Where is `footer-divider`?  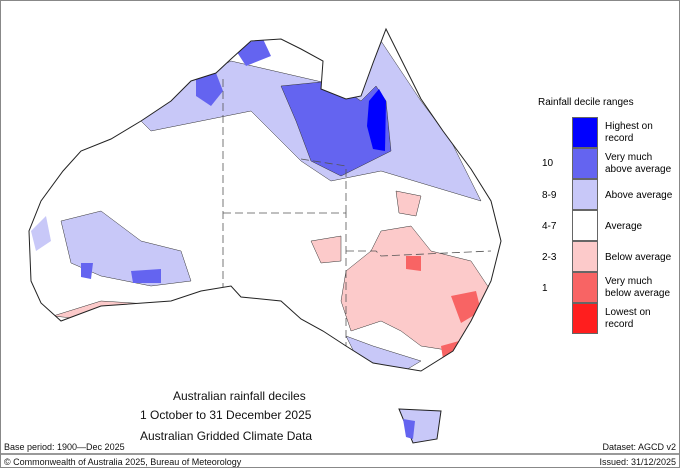 footer-divider is located at coordinates (340, 454).